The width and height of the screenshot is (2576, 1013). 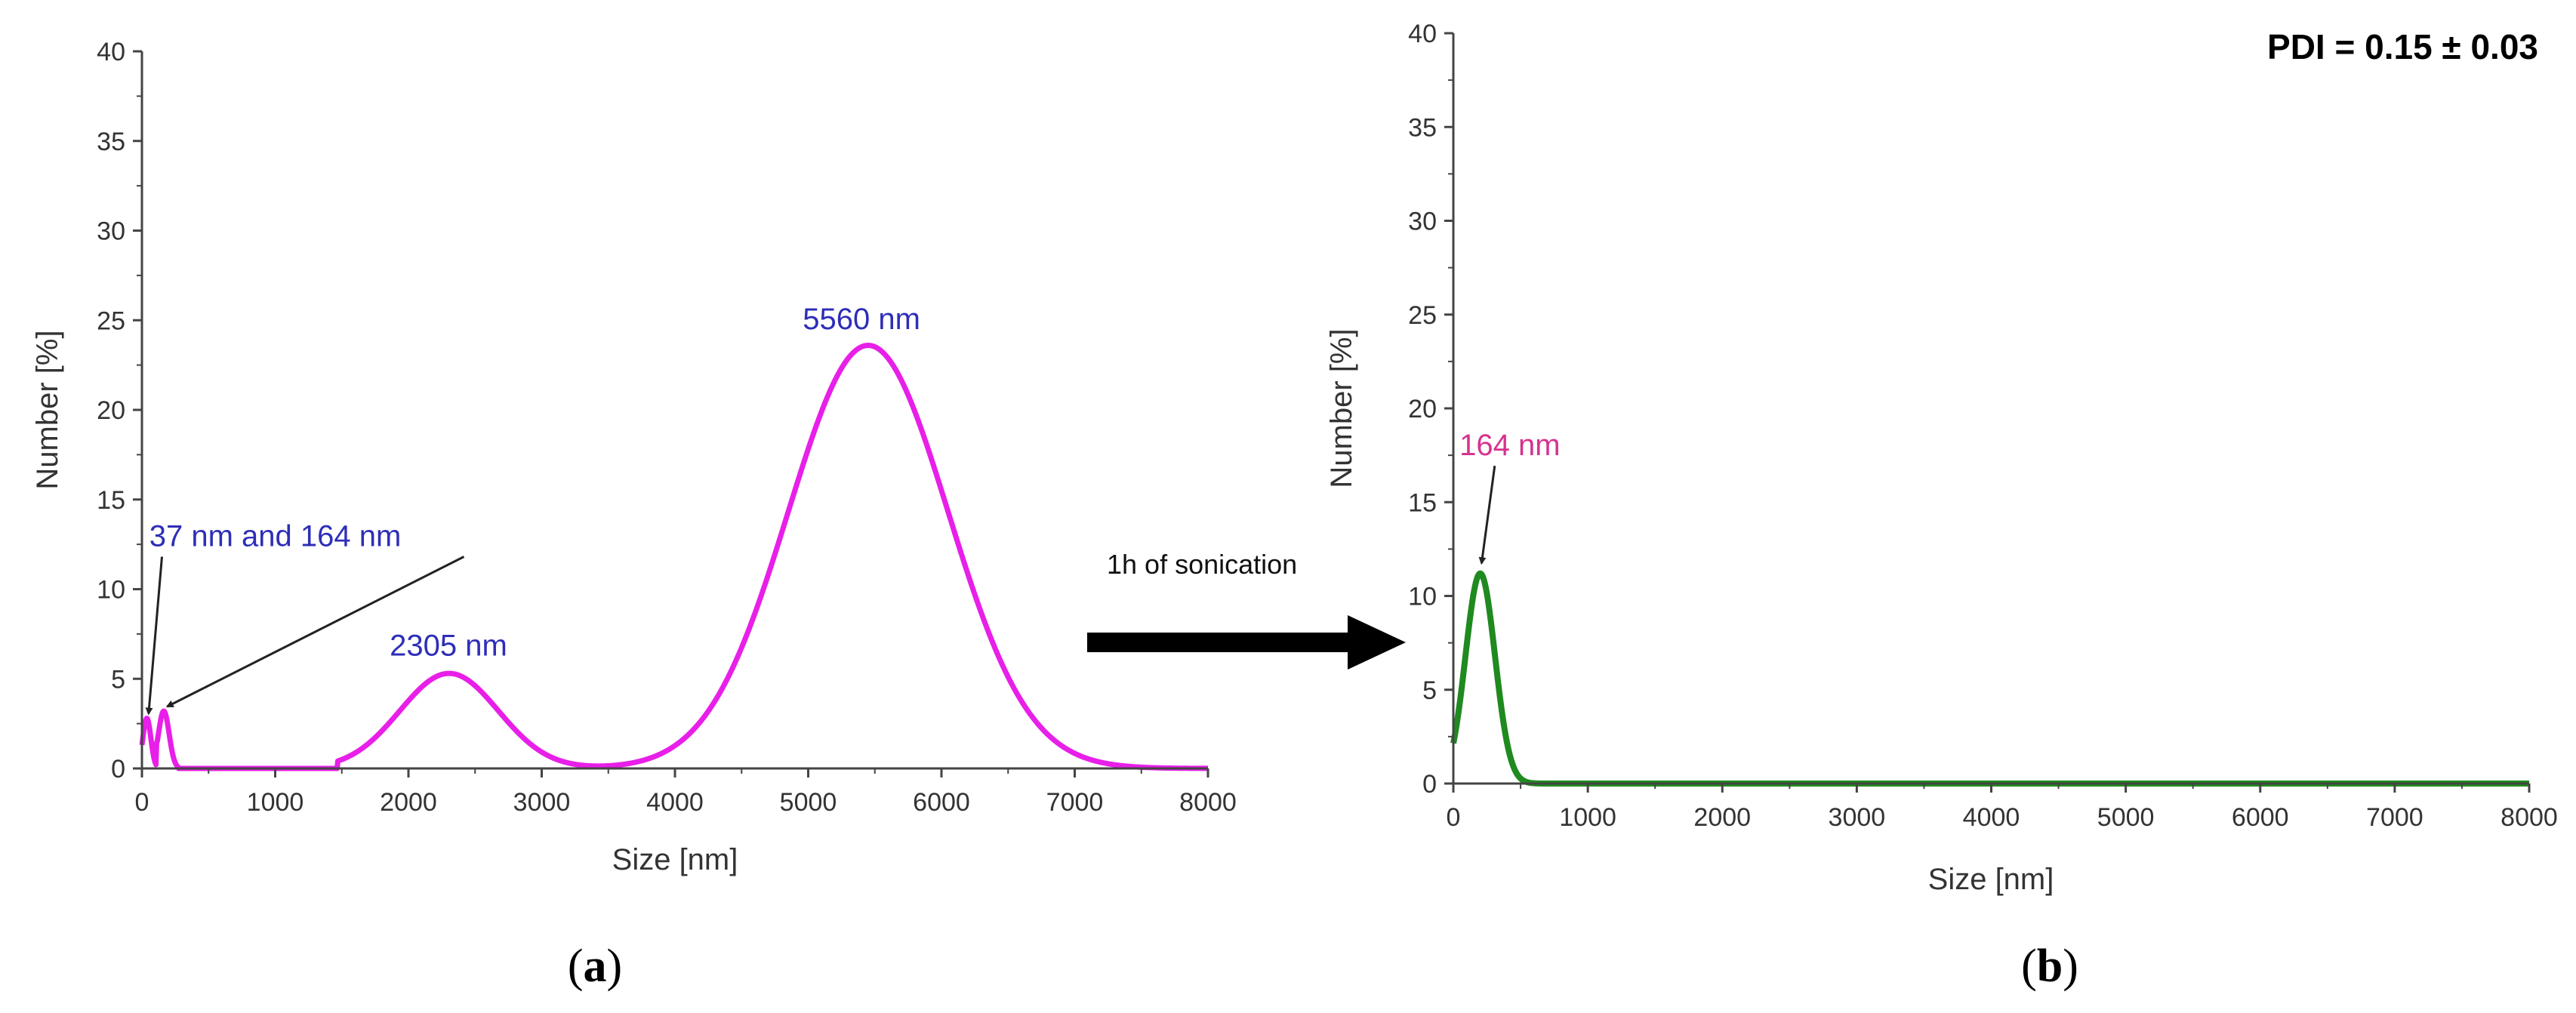 I want to click on panel-a-ytick-label: 10, so click(x=111, y=590).